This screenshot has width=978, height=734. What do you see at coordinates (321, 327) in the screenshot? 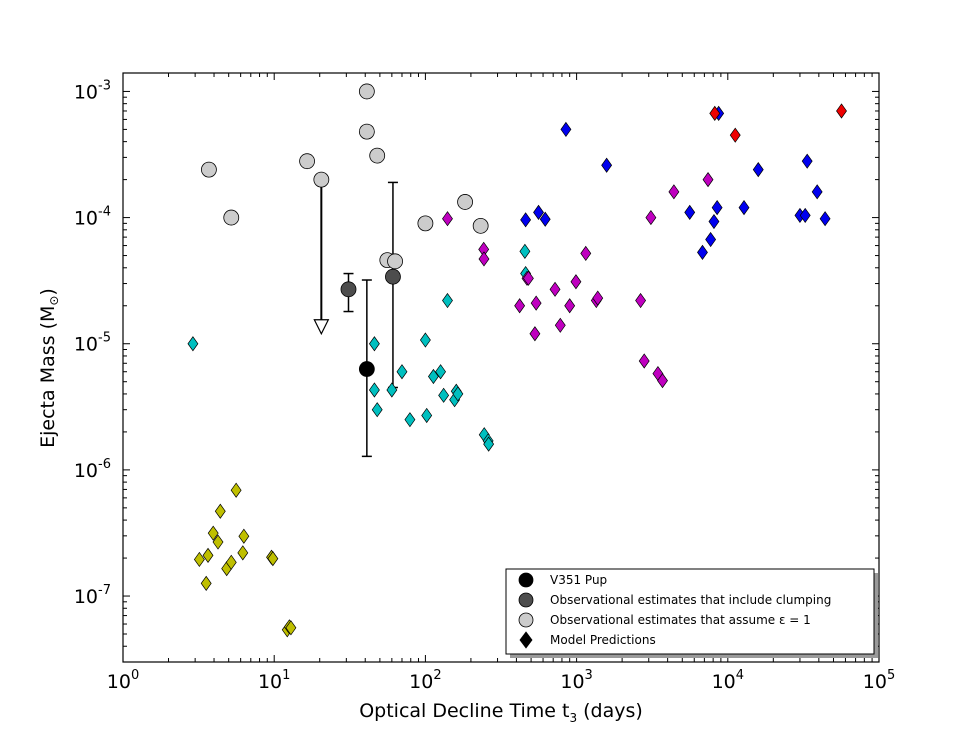
I see `upper-limit-arrow-head` at bounding box center [321, 327].